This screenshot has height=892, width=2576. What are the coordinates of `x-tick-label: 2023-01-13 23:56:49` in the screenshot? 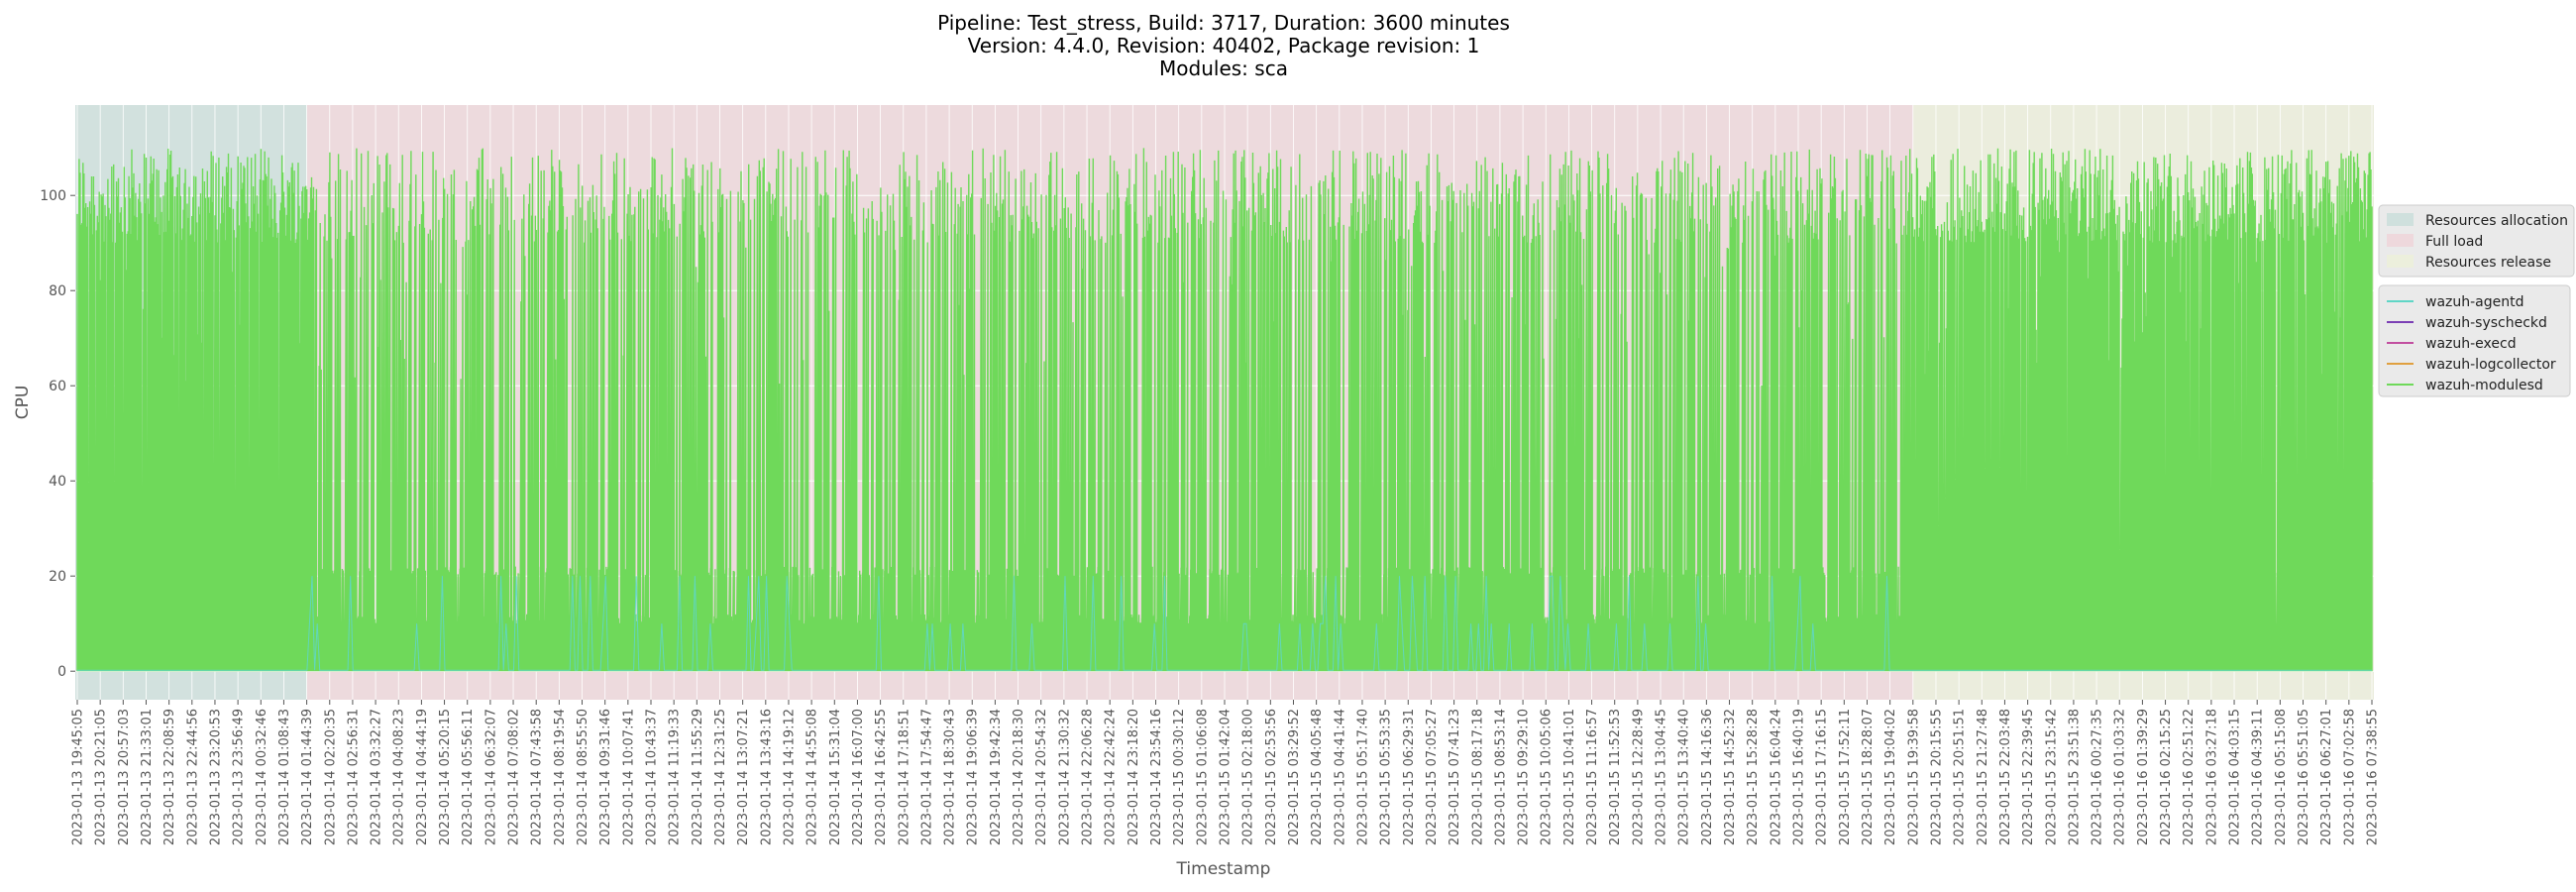 It's located at (239, 777).